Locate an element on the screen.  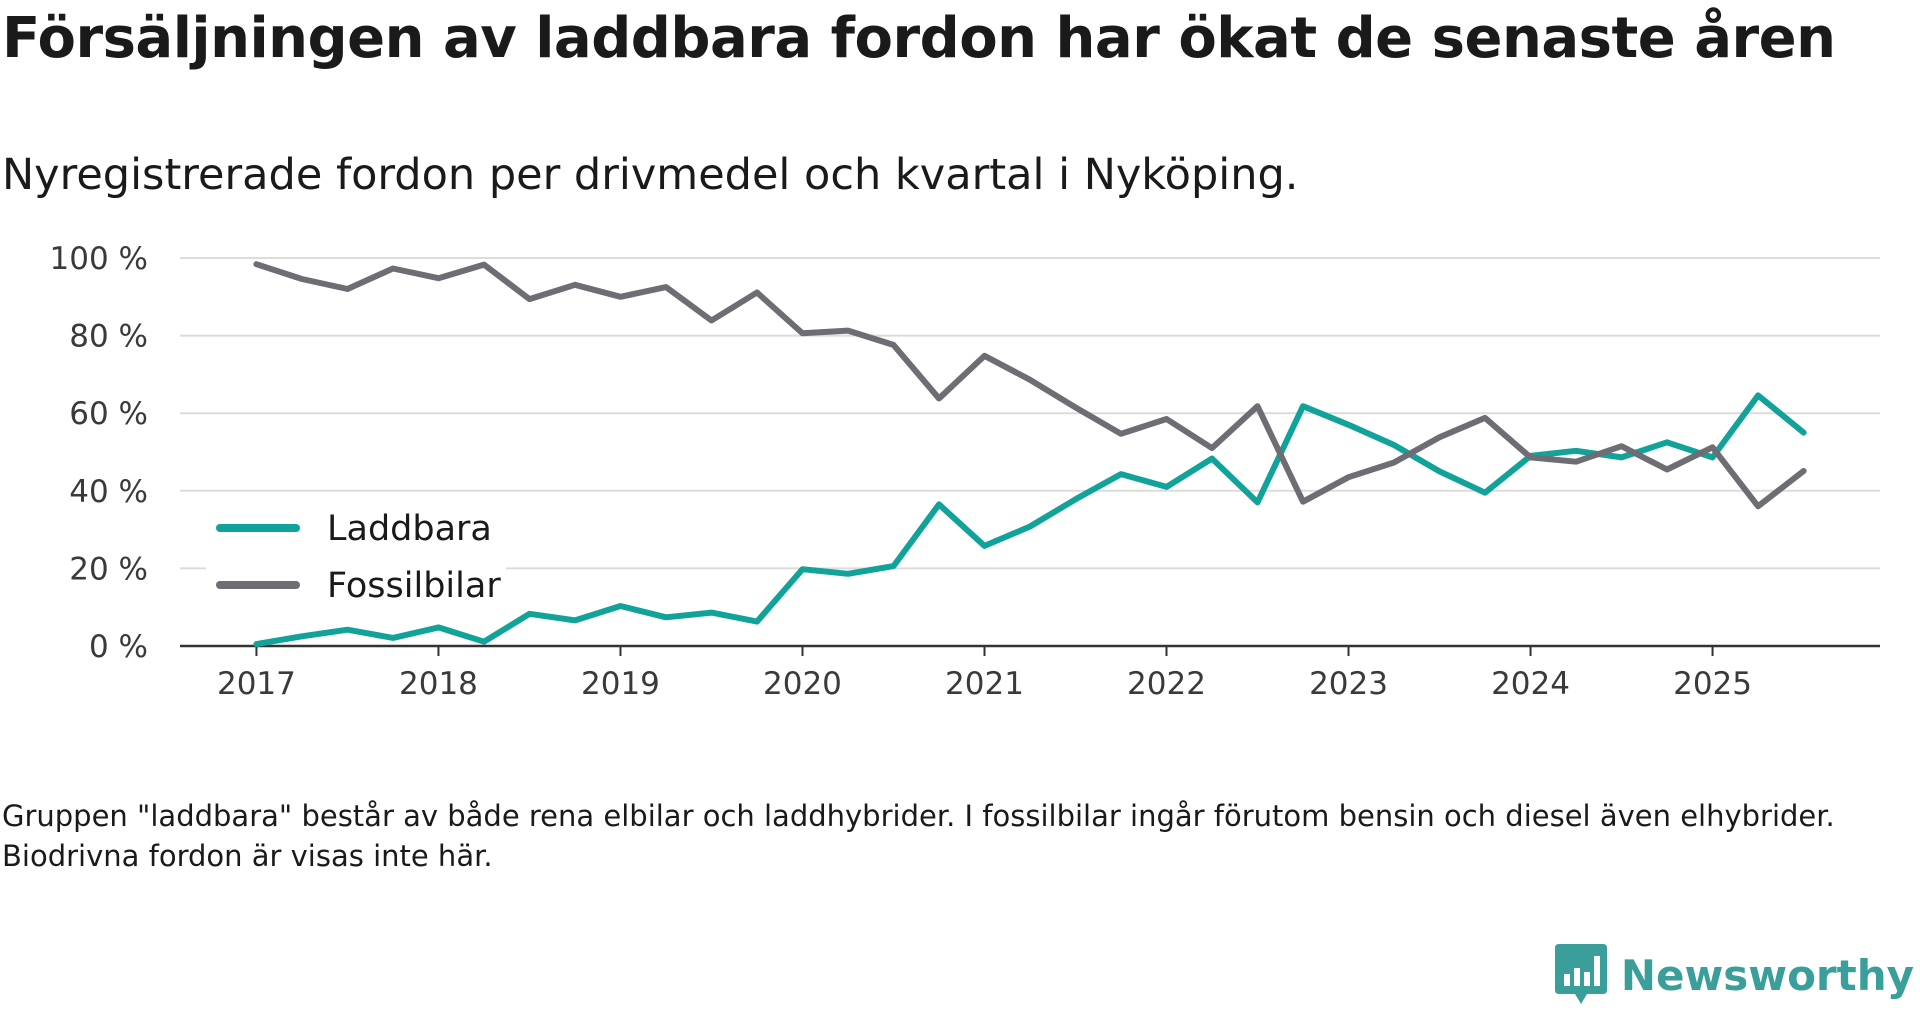
legend-background is located at coordinates (356, 554).